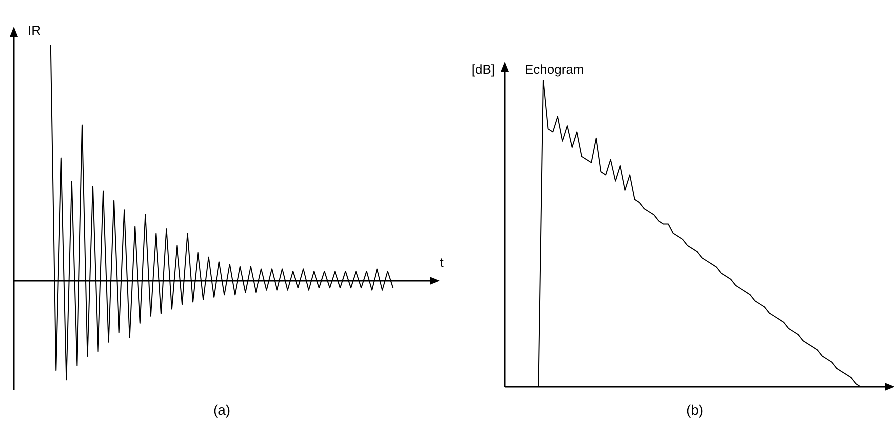 Image resolution: width=894 pixels, height=430 pixels. What do you see at coordinates (483, 69) in the screenshot?
I see `y-axis-title: [dB]` at bounding box center [483, 69].